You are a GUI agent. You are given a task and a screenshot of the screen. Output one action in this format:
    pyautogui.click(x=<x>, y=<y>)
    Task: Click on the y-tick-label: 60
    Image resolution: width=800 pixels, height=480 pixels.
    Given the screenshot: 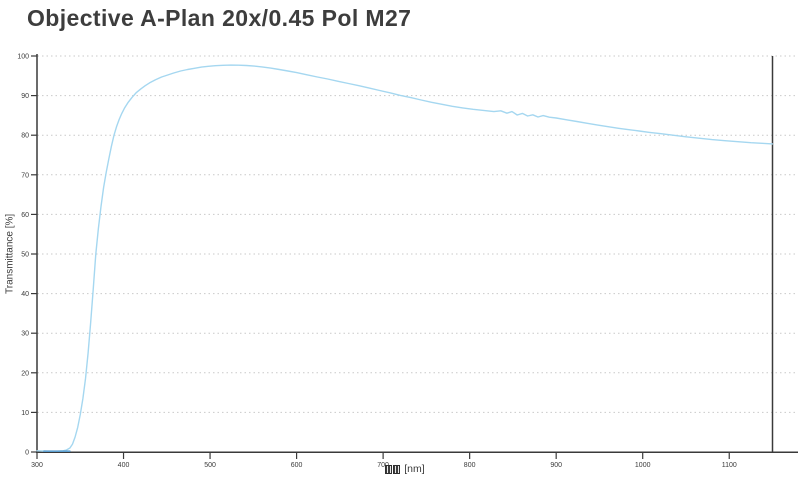 What is the action you would take?
    pyautogui.click(x=25, y=215)
    